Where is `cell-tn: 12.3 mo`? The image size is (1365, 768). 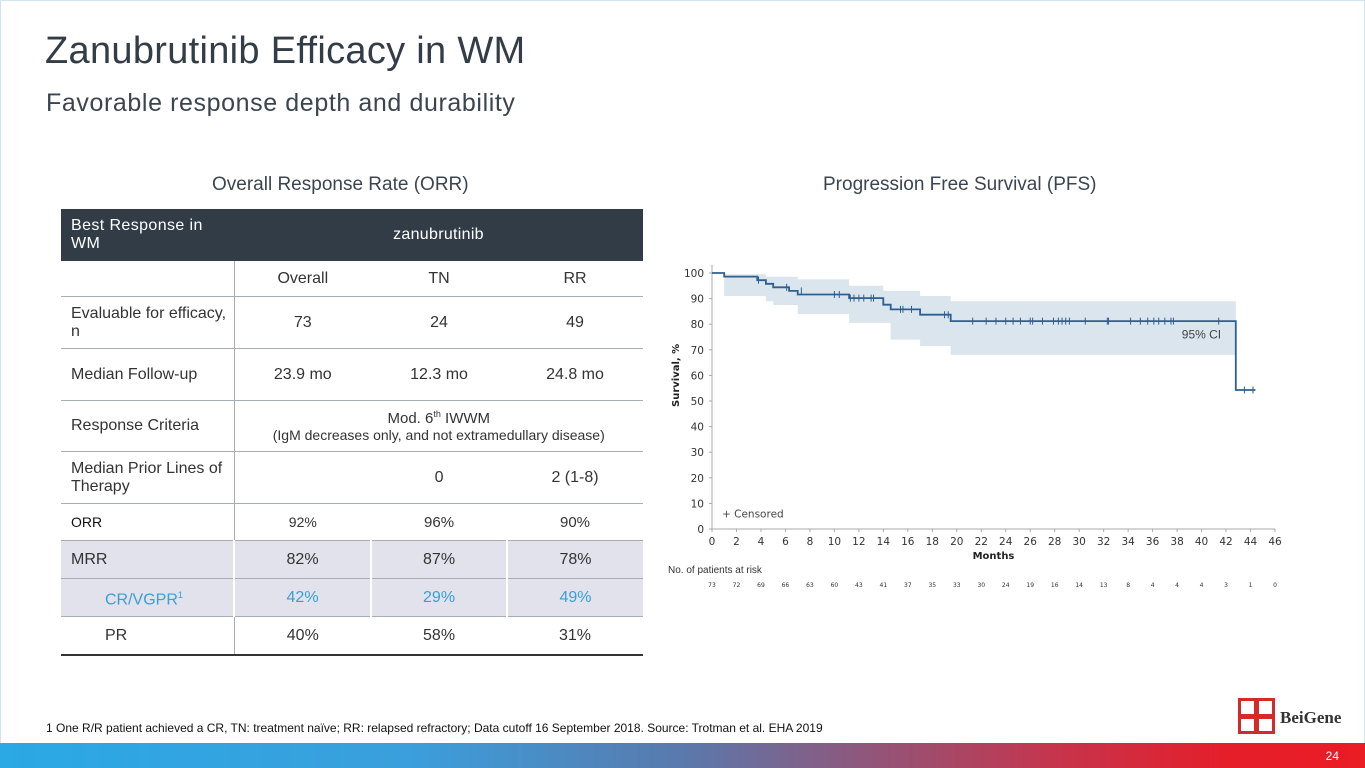
cell-tn: 12.3 mo is located at coordinates (439, 374).